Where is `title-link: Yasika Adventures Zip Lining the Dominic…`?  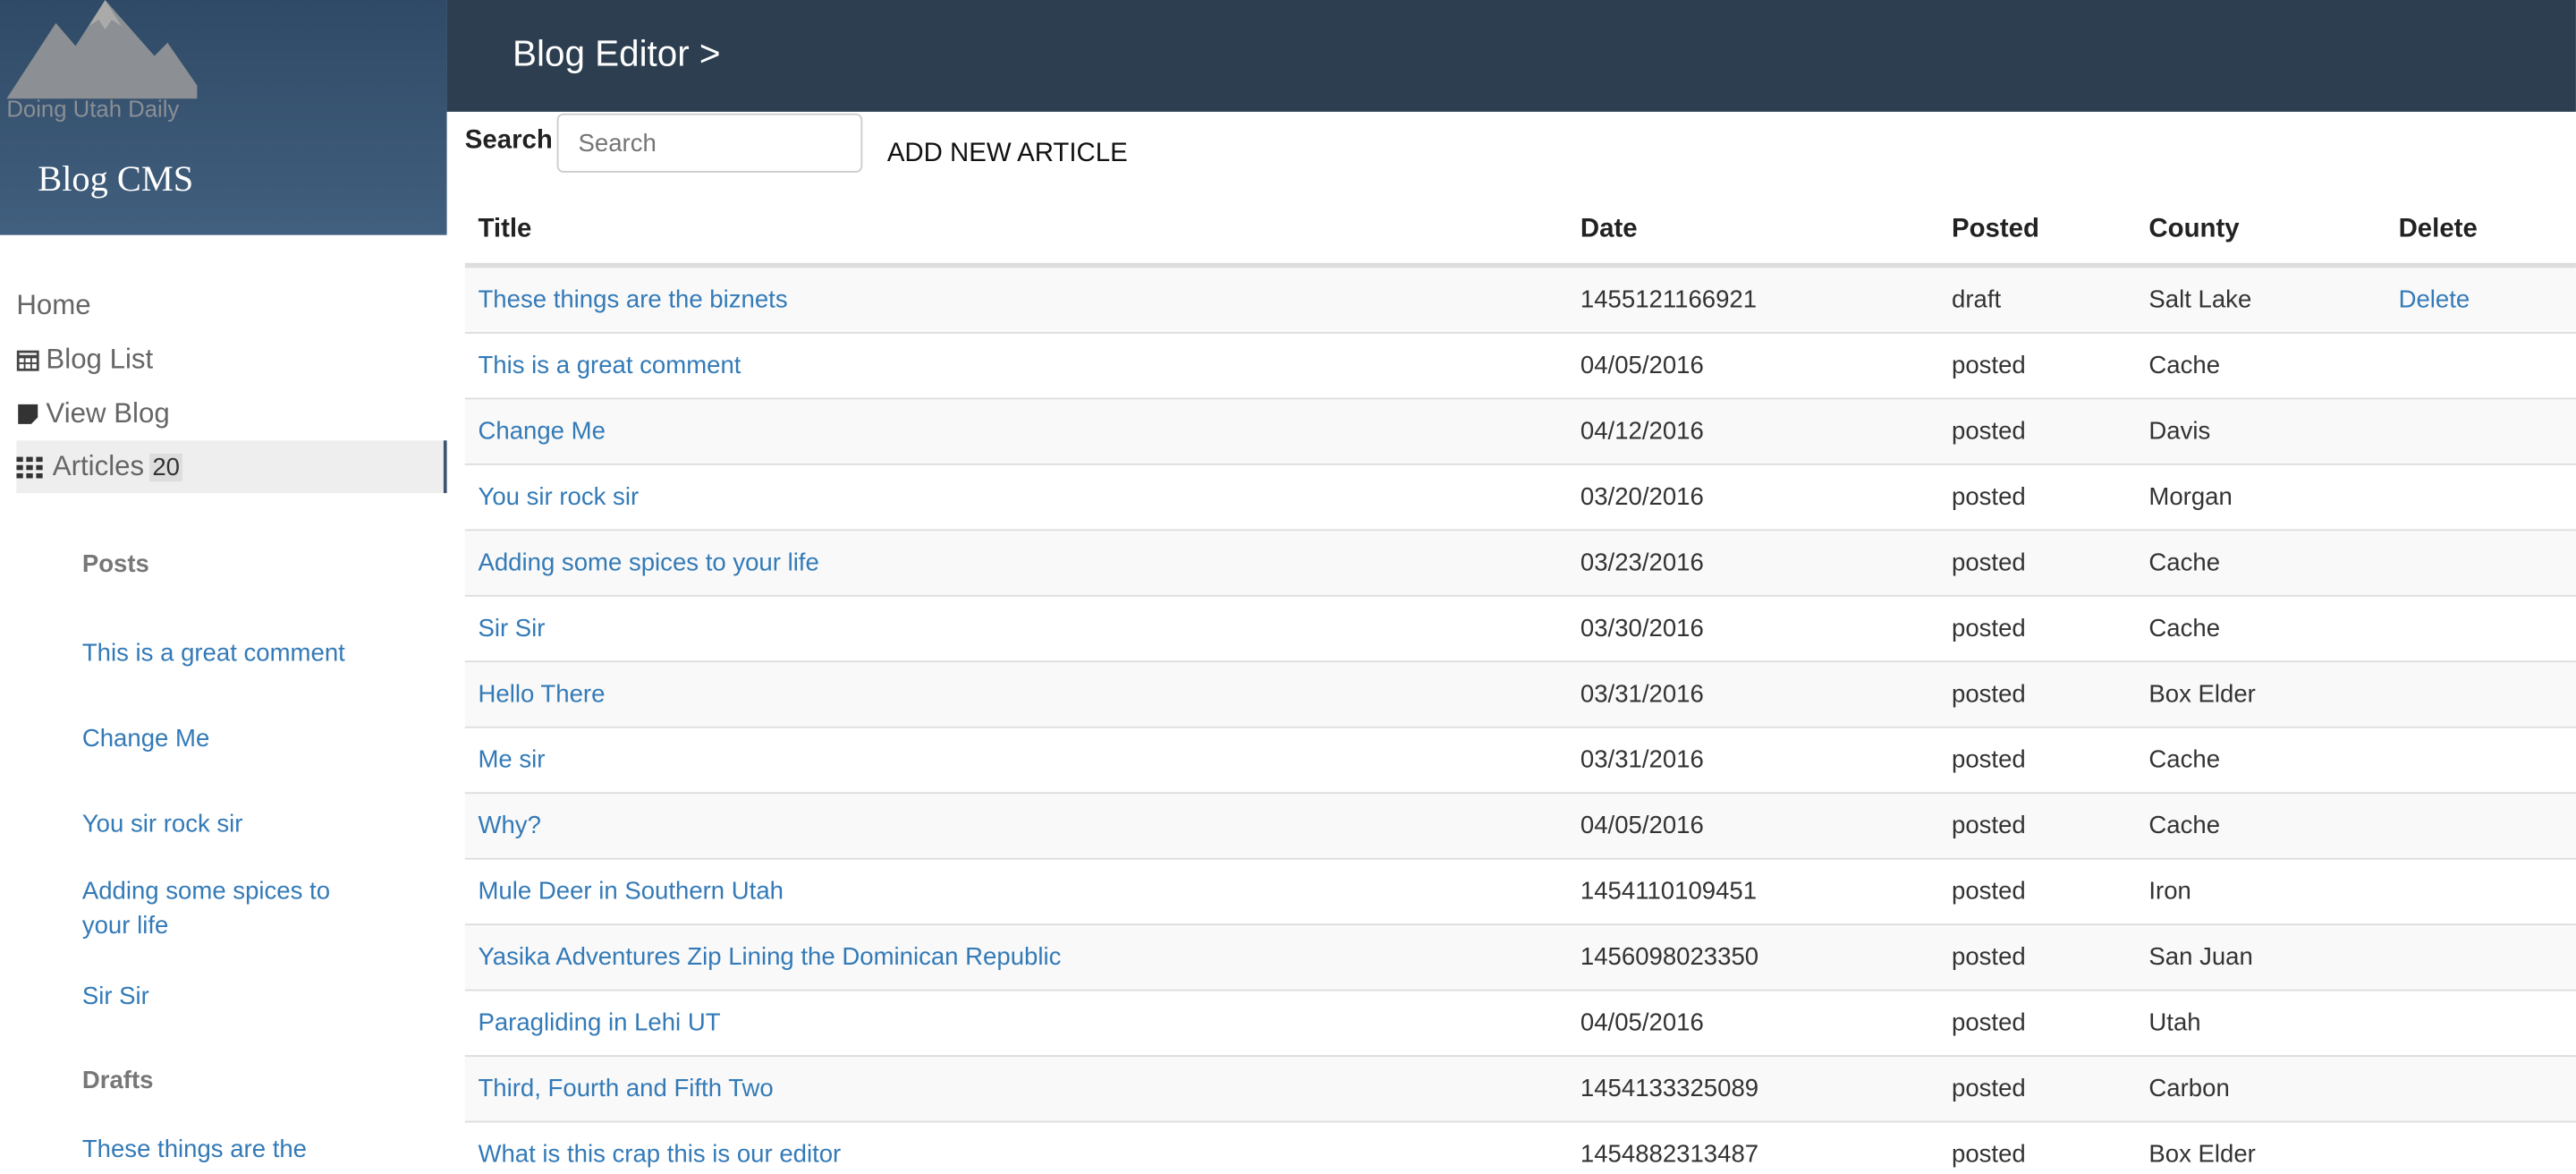
title-link: Yasika Adventures Zip Lining the Dominic… is located at coordinates (770, 957).